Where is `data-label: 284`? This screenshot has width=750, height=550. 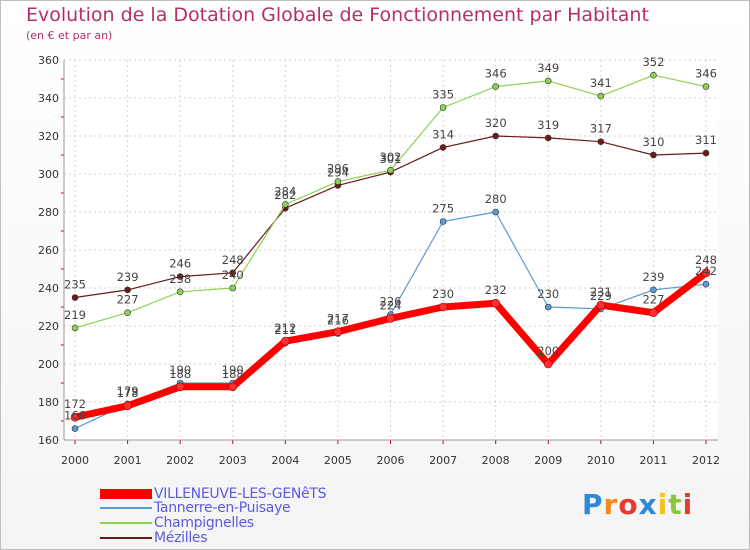 data-label: 284 is located at coordinates (285, 191).